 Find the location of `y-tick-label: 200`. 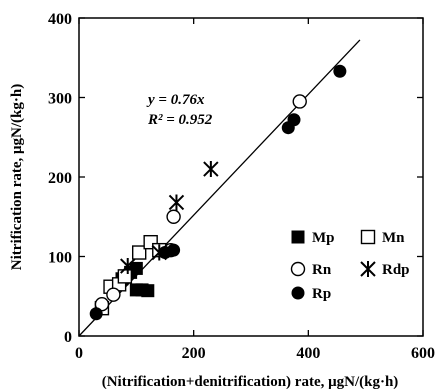

y-tick-label: 200 is located at coordinates (60, 178).